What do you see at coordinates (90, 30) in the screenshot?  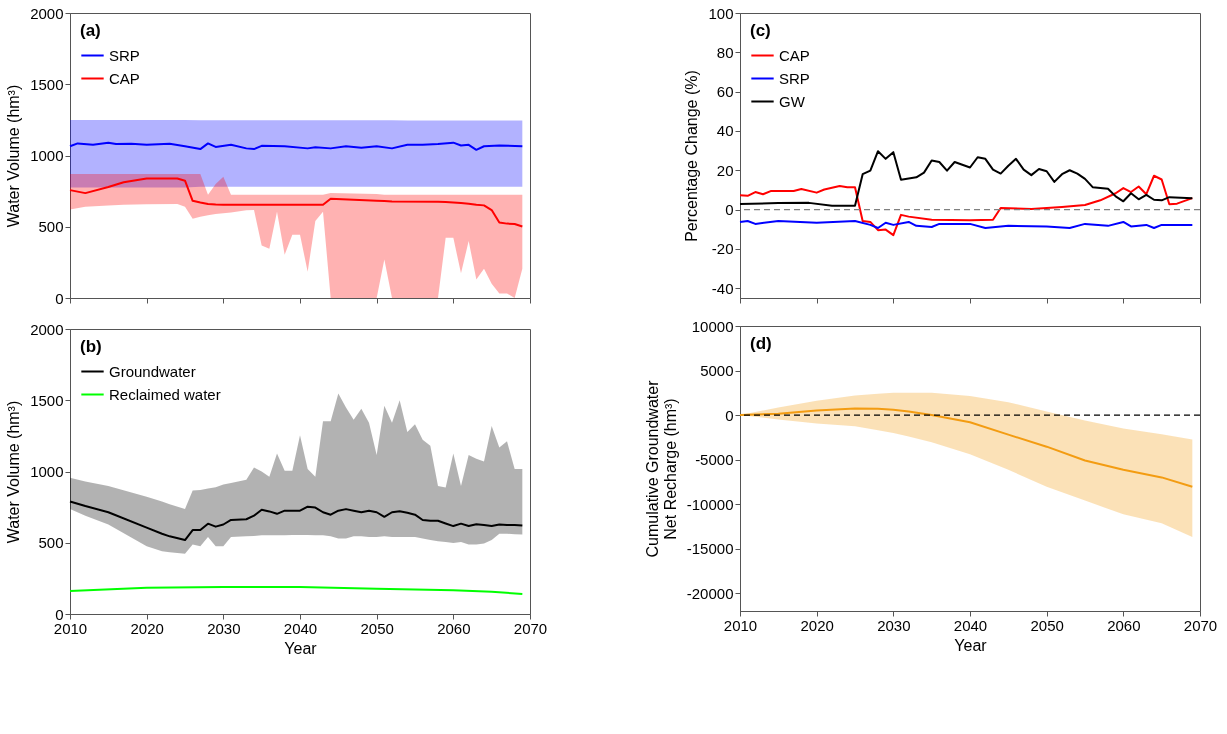 I see `chart-title: (a)` at bounding box center [90, 30].